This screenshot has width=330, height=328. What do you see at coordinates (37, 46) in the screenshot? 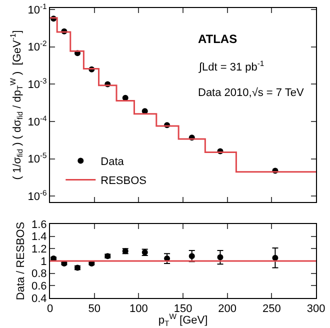
I see `y-tick-label: 10$^{-2}$` at bounding box center [37, 46].